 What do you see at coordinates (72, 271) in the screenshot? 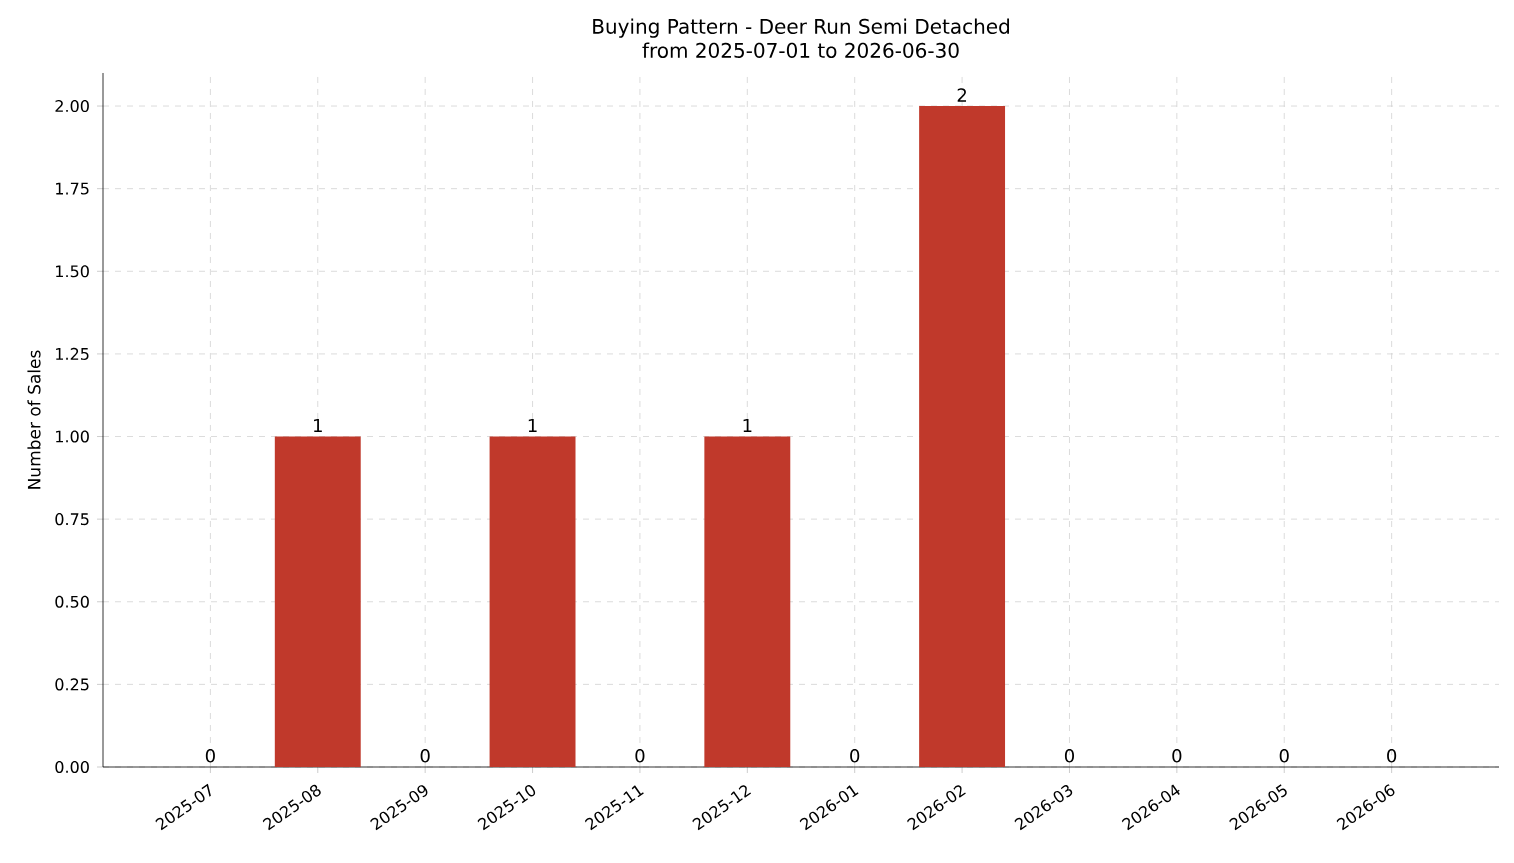
I see `y-tick-label: 1.50` at bounding box center [72, 271].